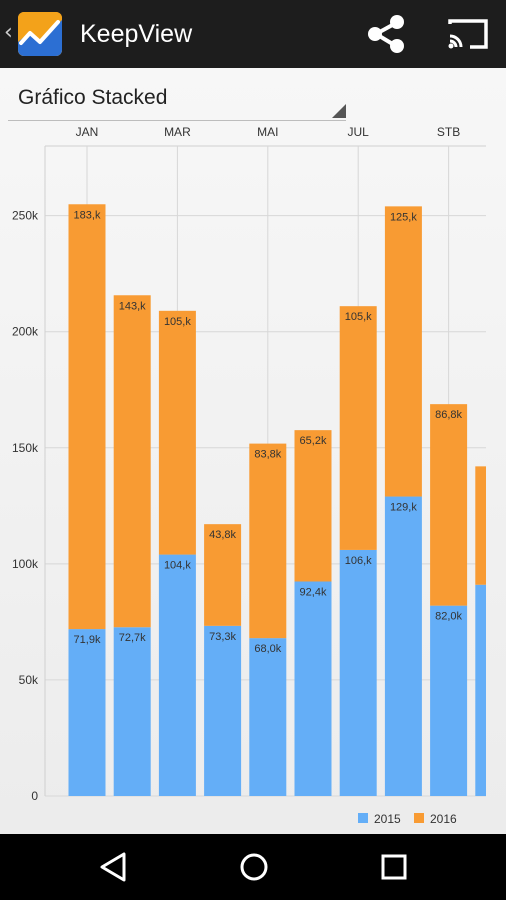 The height and width of the screenshot is (900, 506). I want to click on x-tick-label: JAN, so click(87, 132).